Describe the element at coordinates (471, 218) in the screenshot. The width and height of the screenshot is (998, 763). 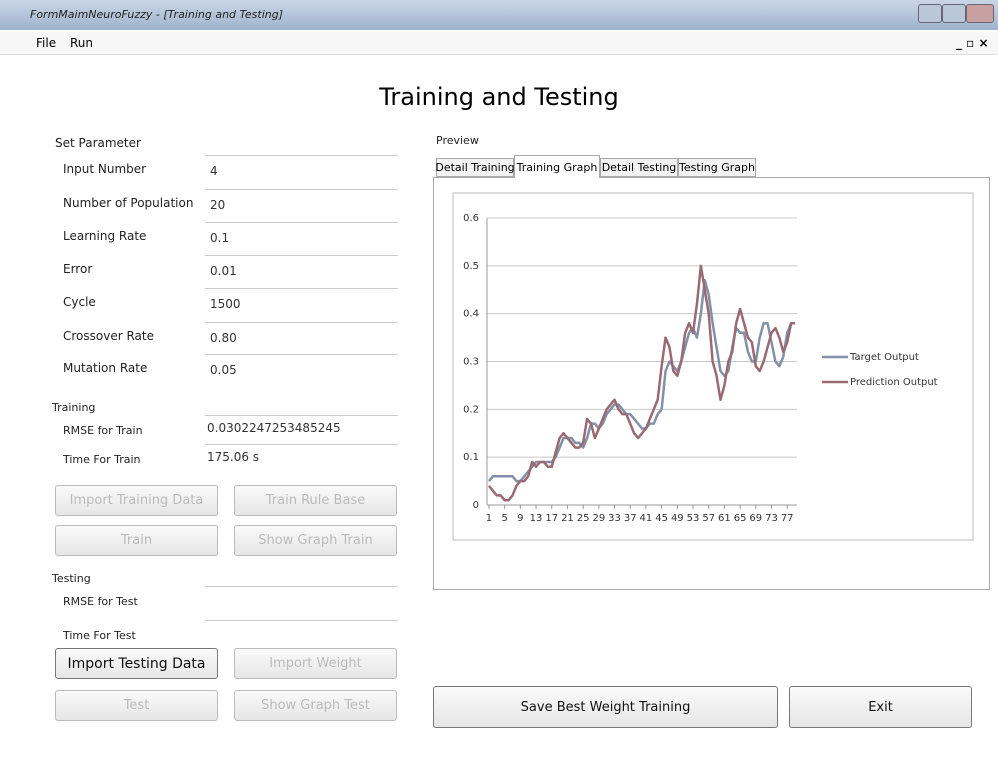
I see `y-tick-label: 0.6` at that location.